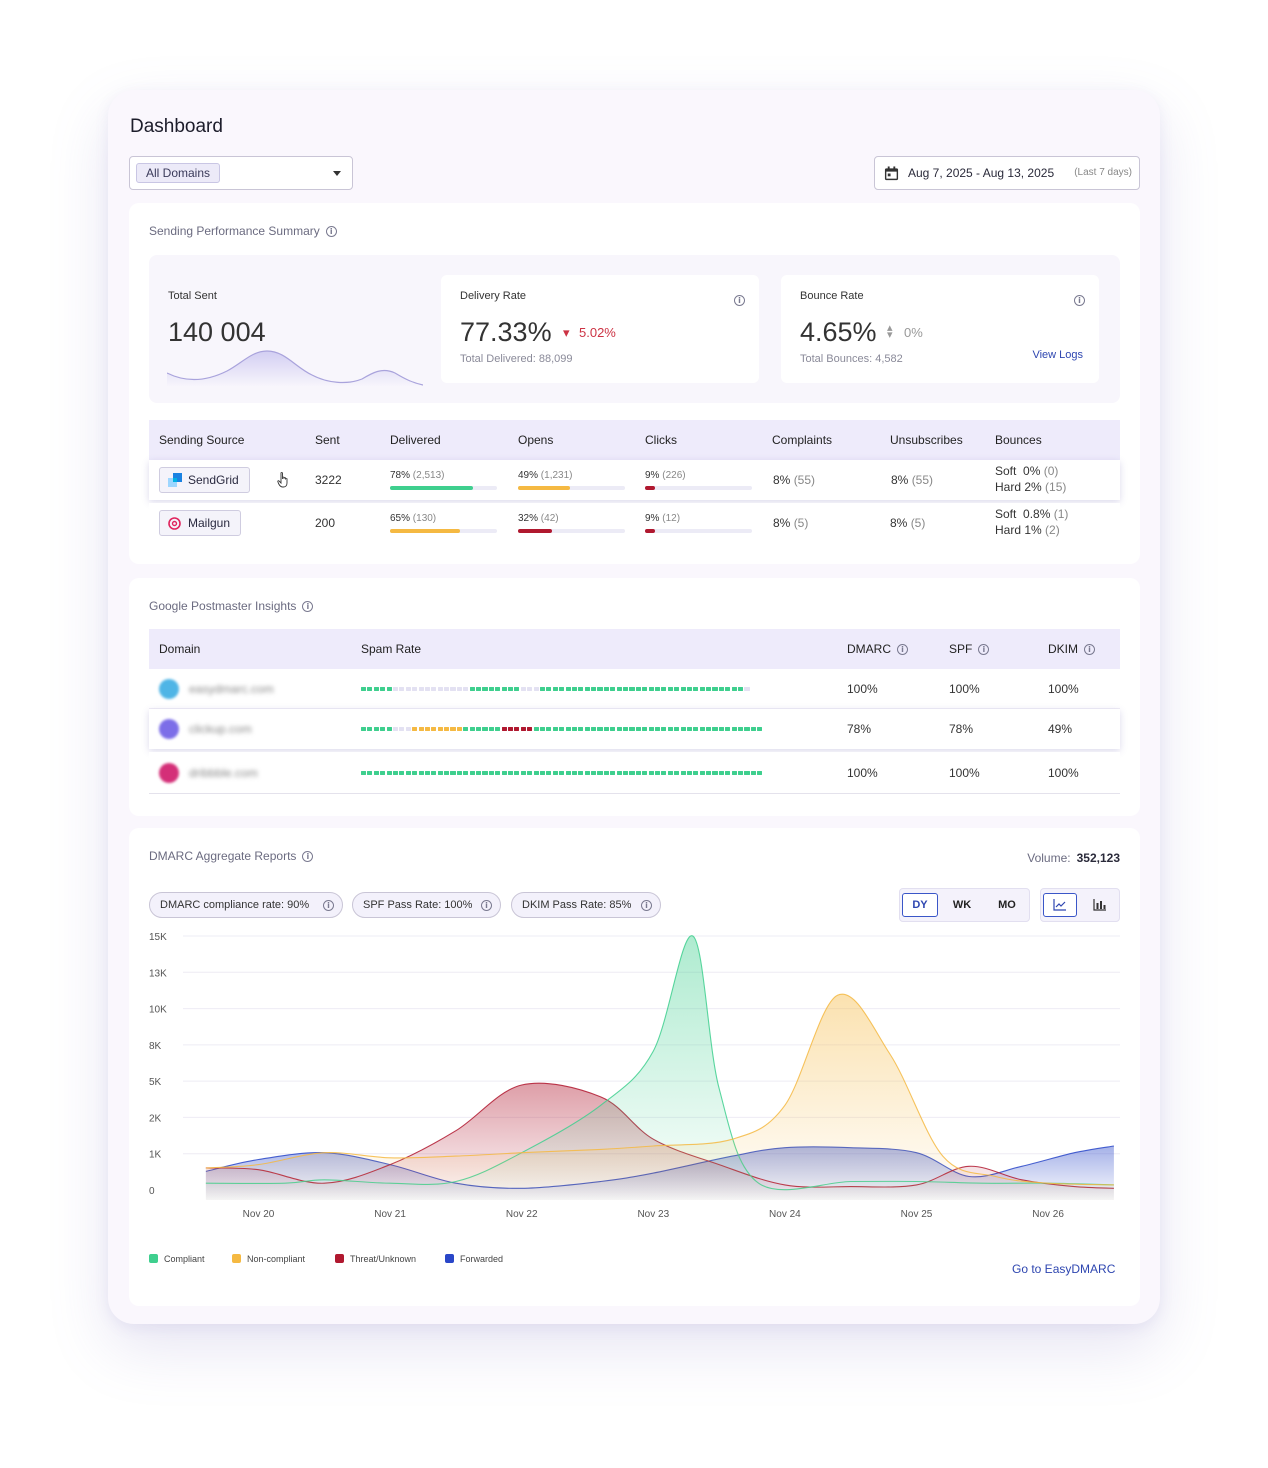 The width and height of the screenshot is (1268, 1468). Describe the element at coordinates (223, 856) in the screenshot. I see `section-title-text: DMARC Aggregate Reports` at that location.